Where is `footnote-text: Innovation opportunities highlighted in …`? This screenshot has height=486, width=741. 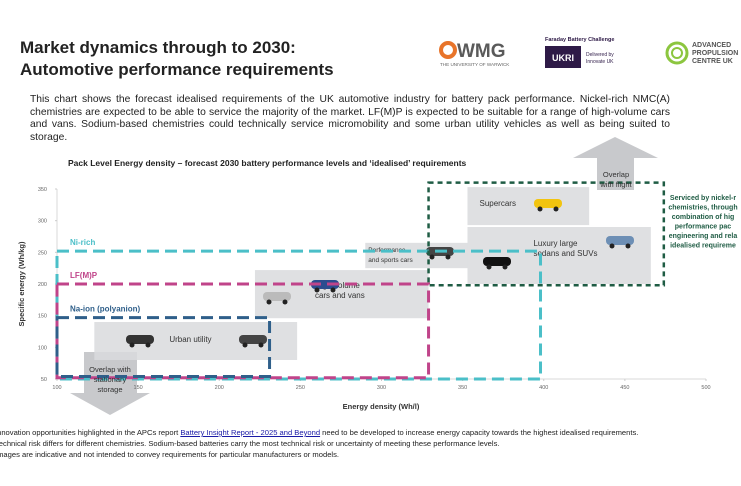
footnote-text: Innovation opportunities highlighted in … is located at coordinates (90, 432).